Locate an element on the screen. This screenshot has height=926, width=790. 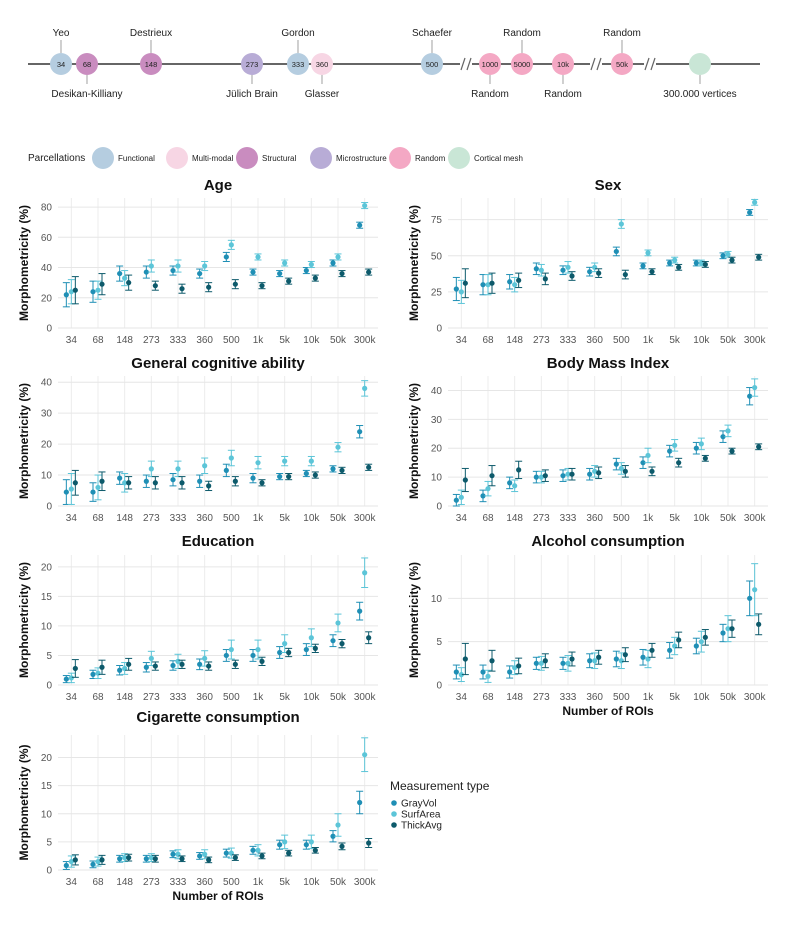
parcellation-node-label: 34 is located at coordinates (61, 64).